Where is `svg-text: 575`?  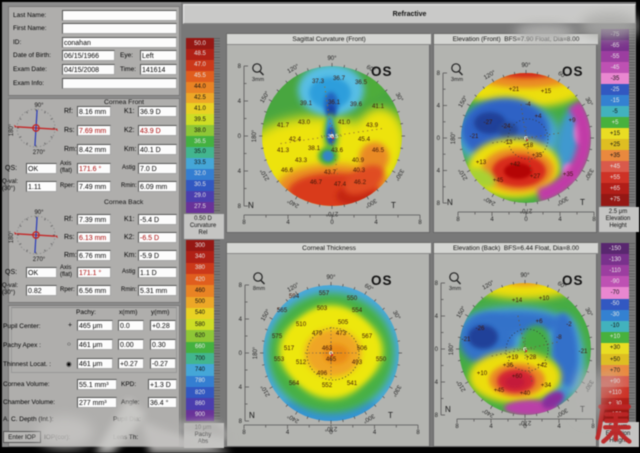
svg-text: 575 is located at coordinates (277, 336).